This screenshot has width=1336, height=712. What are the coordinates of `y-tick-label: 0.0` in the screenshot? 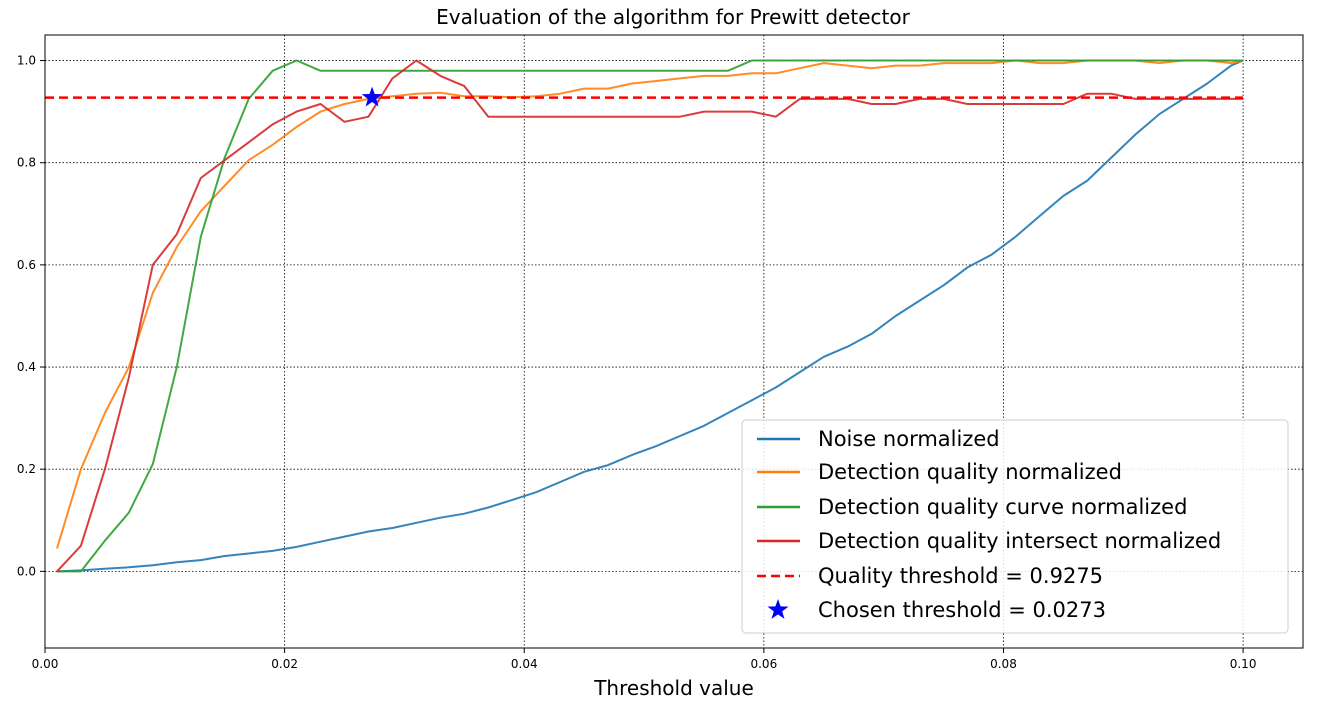 It's located at (26, 571).